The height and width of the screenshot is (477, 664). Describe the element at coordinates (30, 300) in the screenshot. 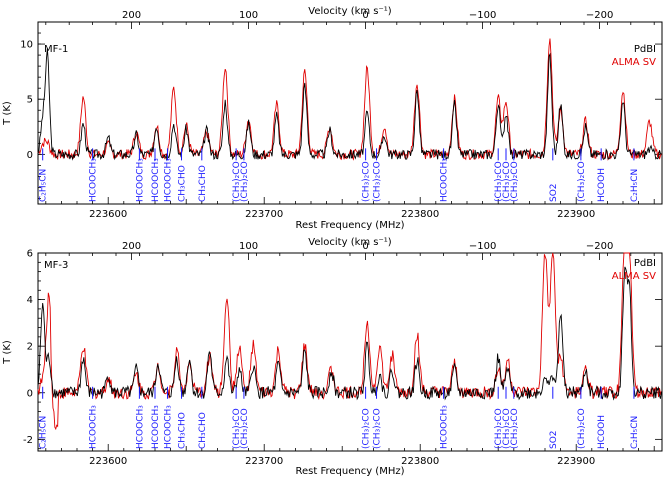

I see `y-tick-label: 4` at that location.